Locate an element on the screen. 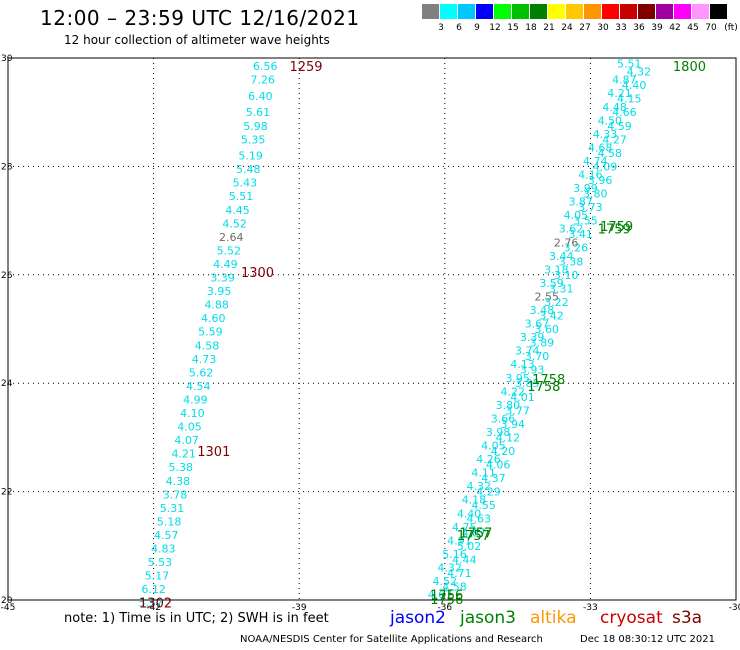 This screenshot has height=650, width=740. wave-height-value: 4.73 is located at coordinates (204, 359).